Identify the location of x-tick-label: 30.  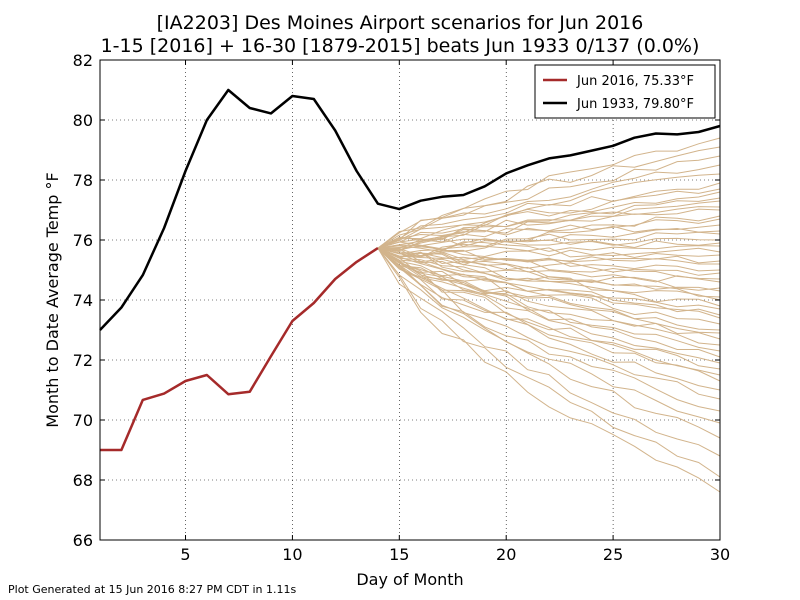
(720, 554).